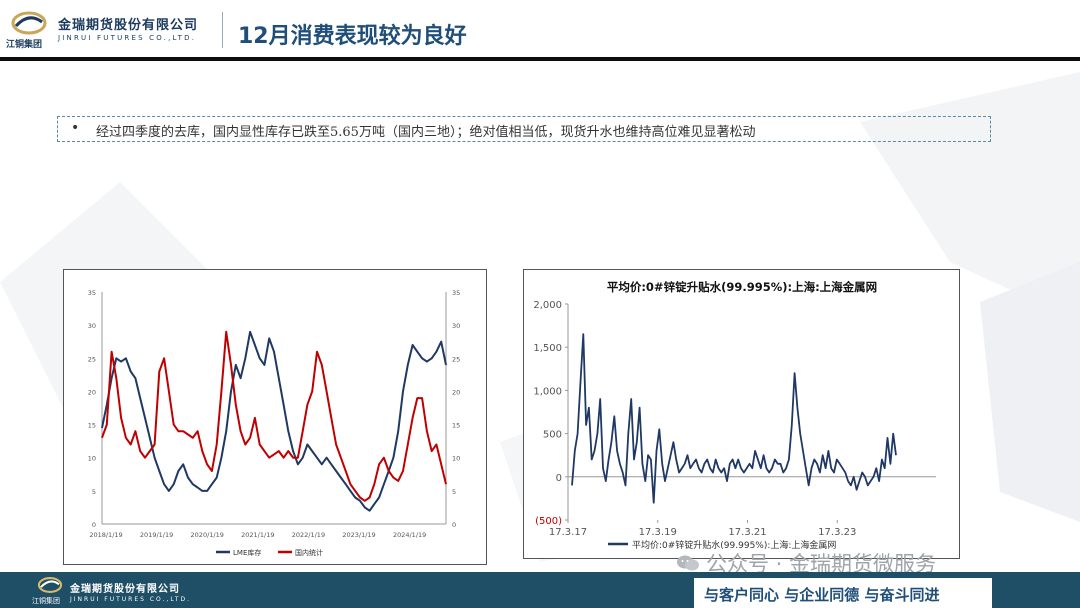 This screenshot has height=608, width=1080. What do you see at coordinates (127, 38) in the screenshot?
I see `company-name-en: JINRUI FUTURES CO.,LTD.` at bounding box center [127, 38].